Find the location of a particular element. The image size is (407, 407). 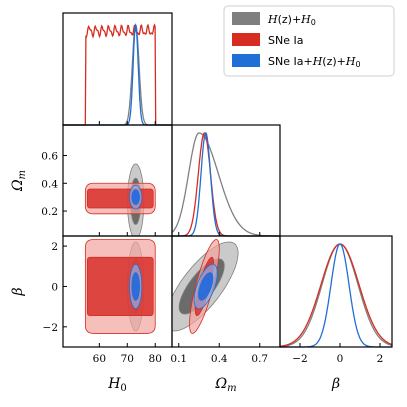

x-ticks-Om is located at coordinates (219, 234).